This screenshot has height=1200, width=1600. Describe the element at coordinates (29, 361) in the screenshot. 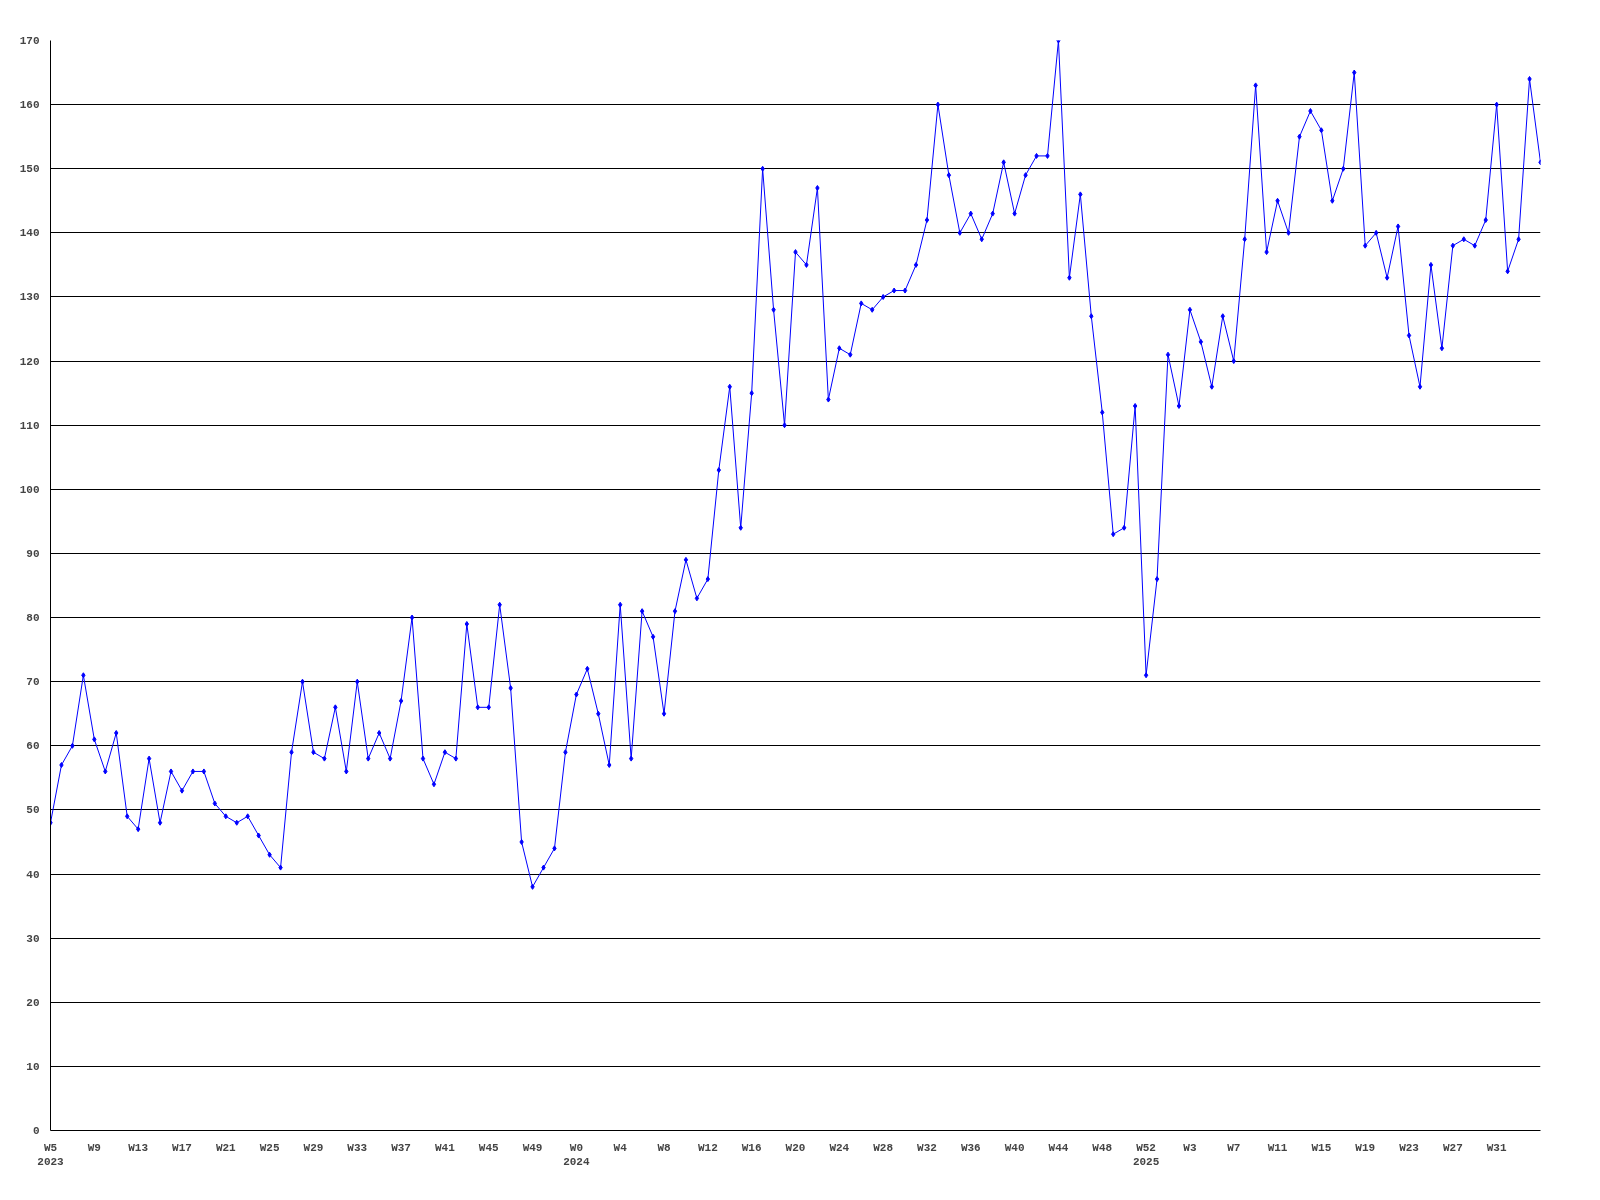

I see `y-tick-label: 120` at that location.